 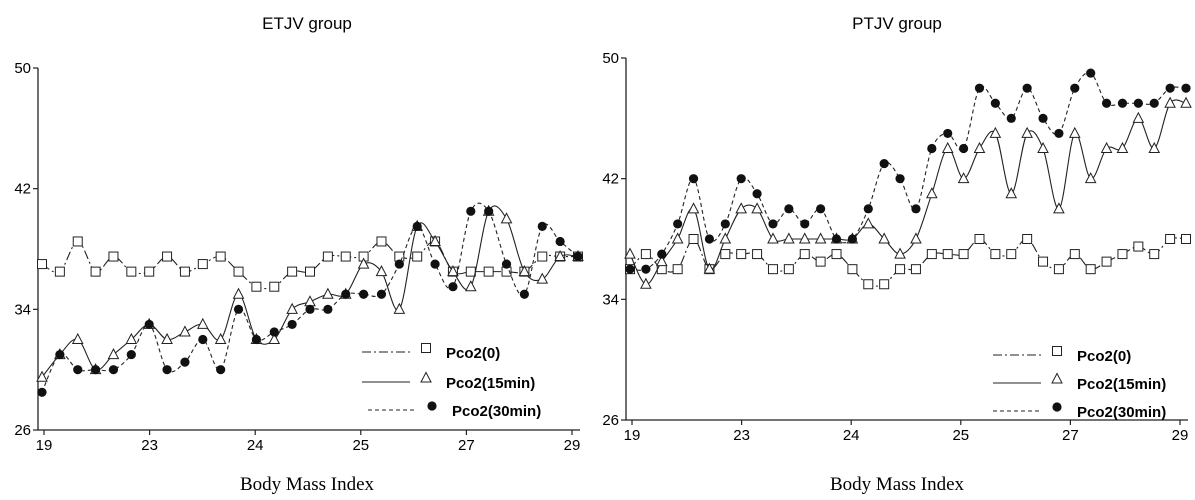 What do you see at coordinates (307, 23) in the screenshot?
I see `chart-title: ETJV group` at bounding box center [307, 23].